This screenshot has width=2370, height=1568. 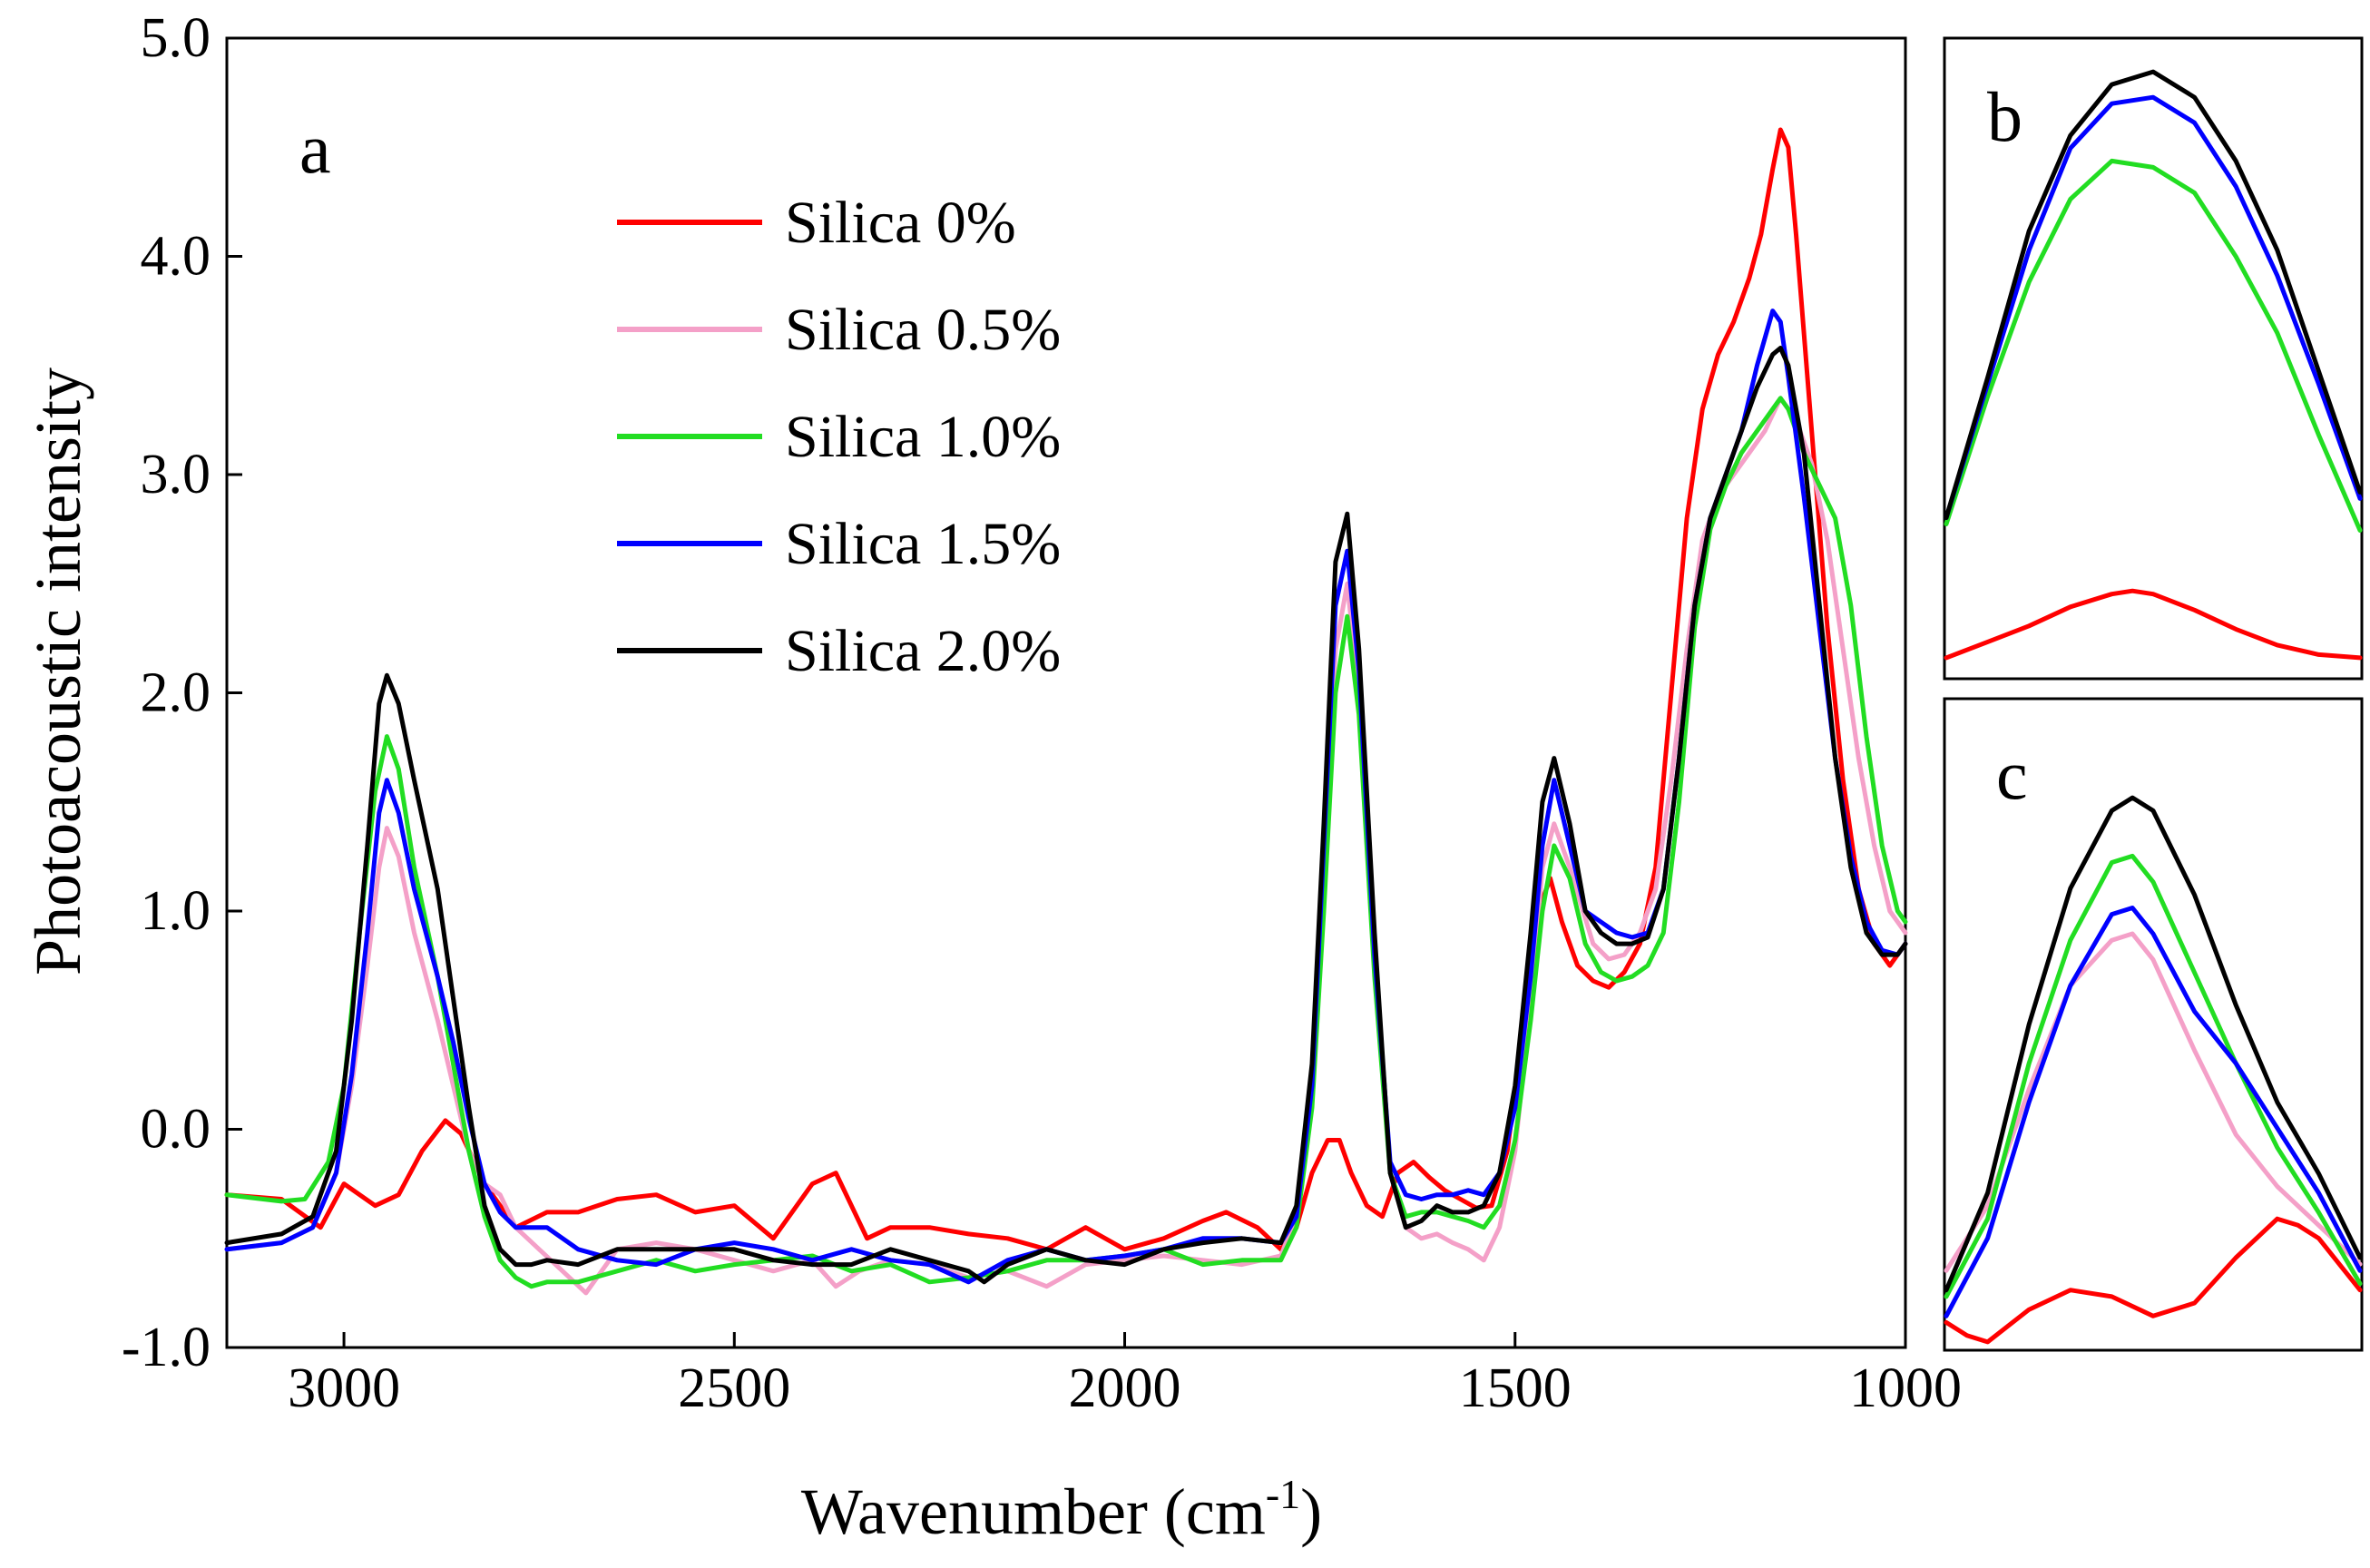 I want to click on x-tick-label: 2500, so click(x=734, y=1388).